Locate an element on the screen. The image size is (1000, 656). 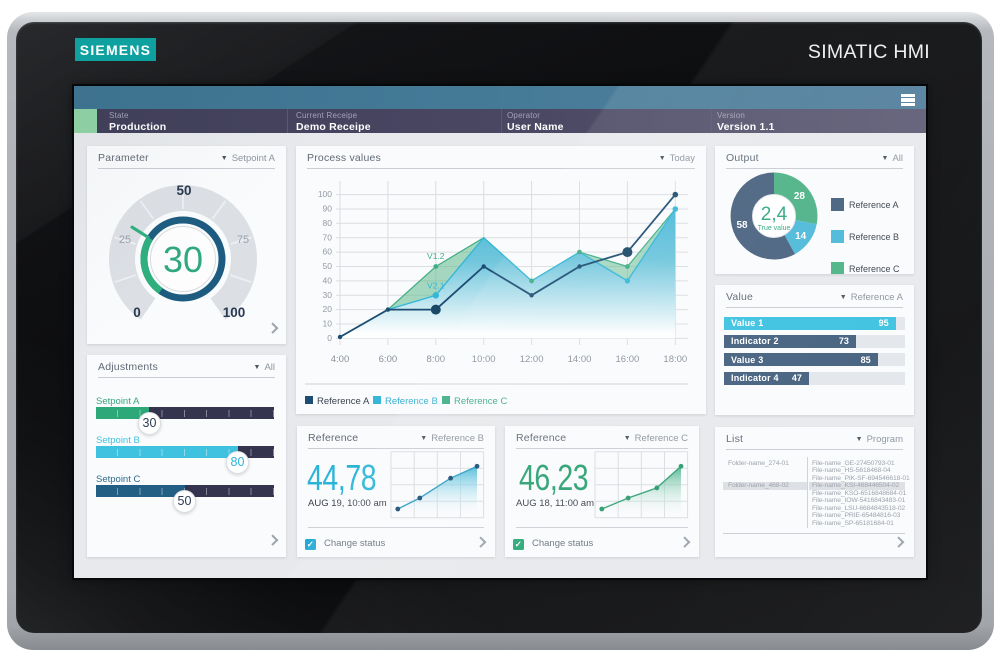
svg-text: 12:00 is located at coordinates (532, 359).